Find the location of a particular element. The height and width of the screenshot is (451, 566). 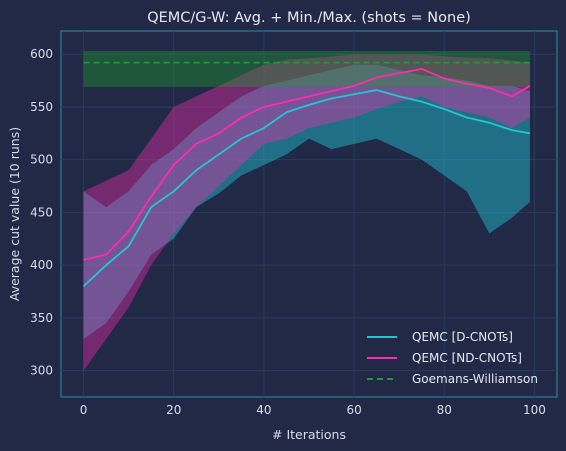

y-tick-label: 350 is located at coordinates (41, 318).